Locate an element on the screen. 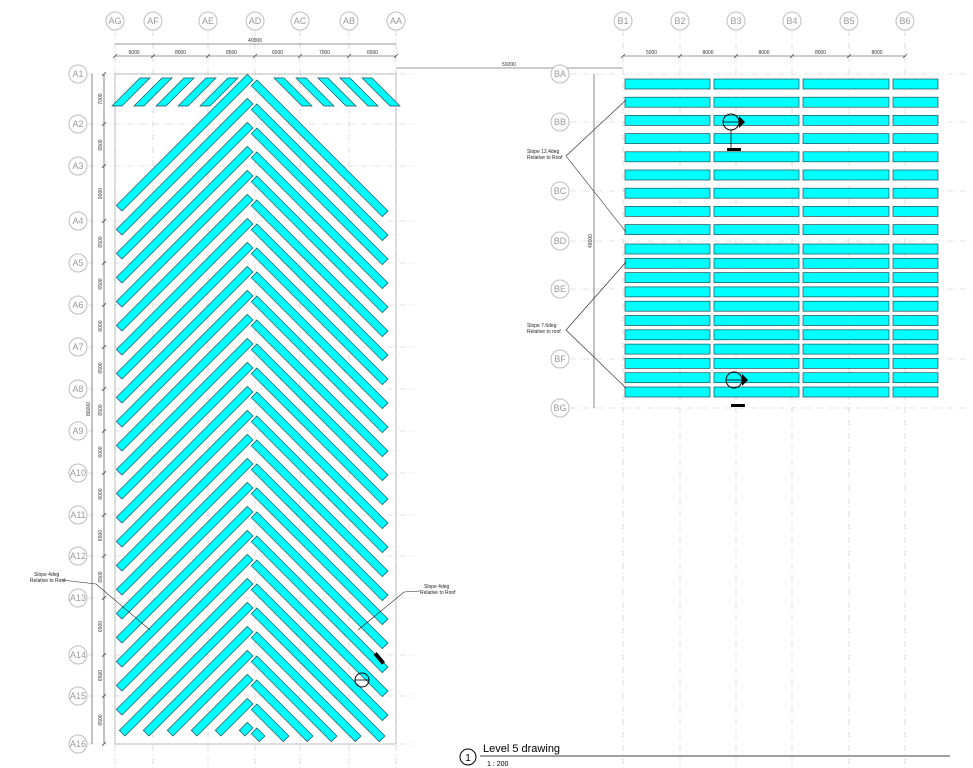  slope-note-right-line1: Slope 4deg is located at coordinates (437, 587).